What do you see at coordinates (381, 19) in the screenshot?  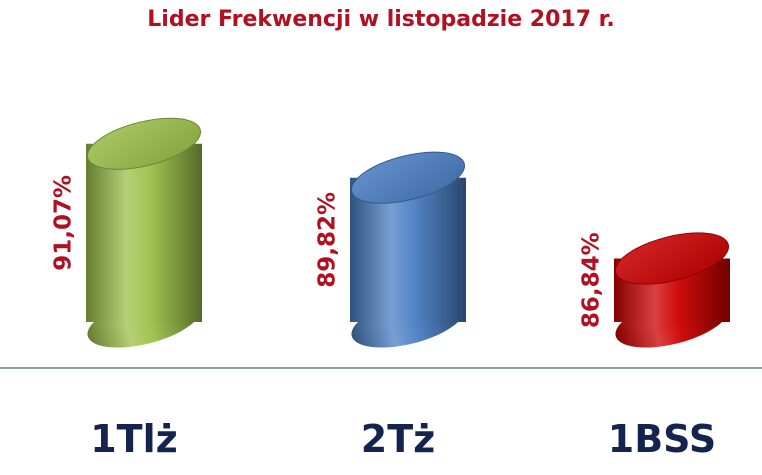 I see `chart-title: Lider Frekwencji w listopadzie 2017 r.` at bounding box center [381, 19].